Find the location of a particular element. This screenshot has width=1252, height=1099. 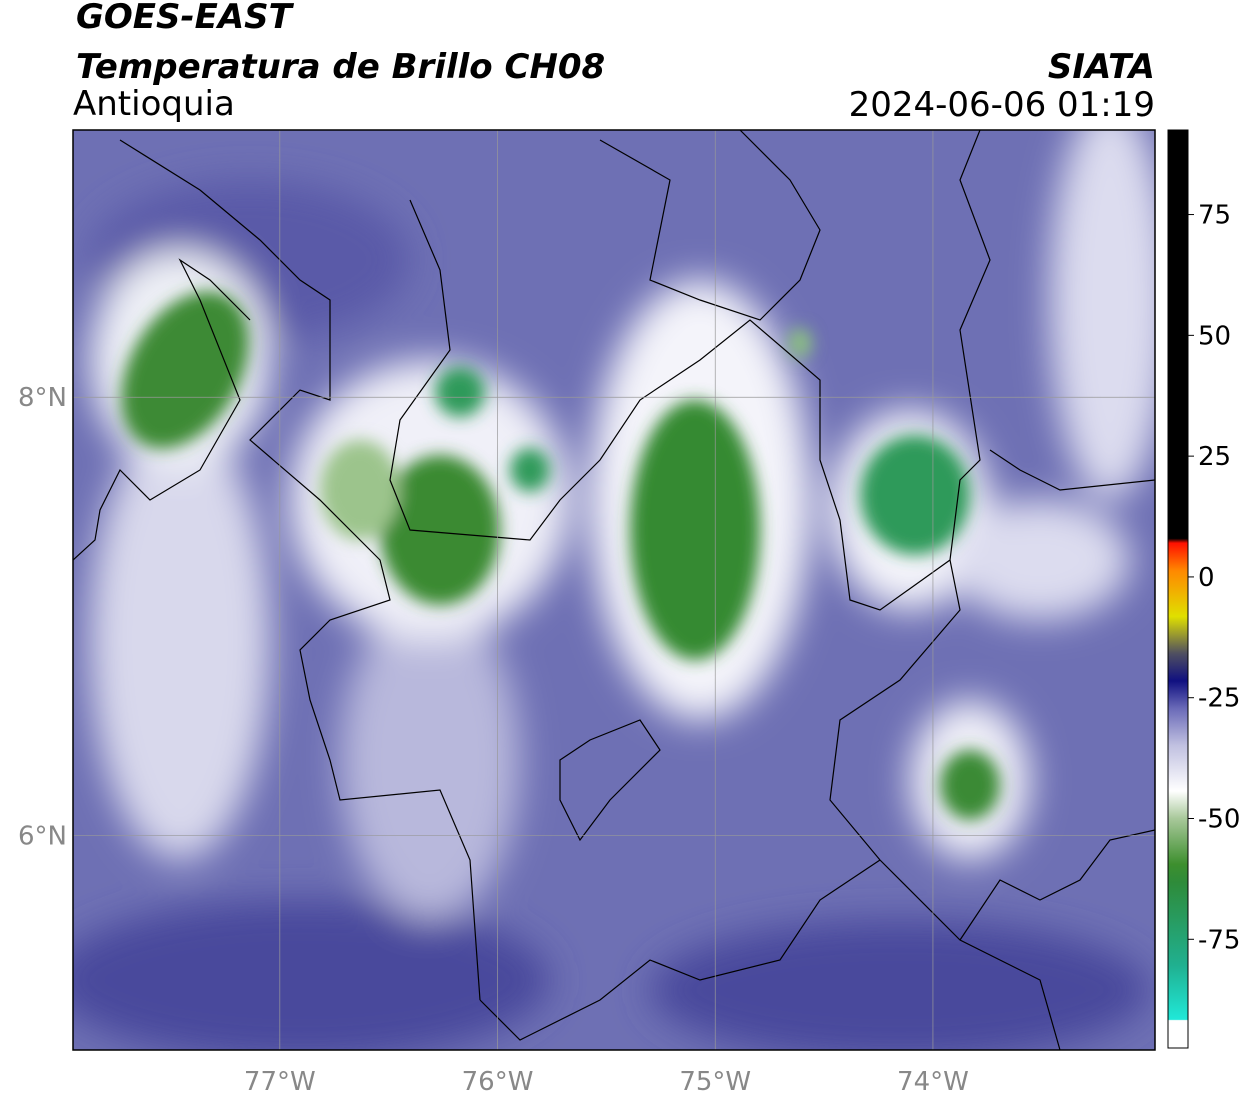

x-tick-label: 77°W is located at coordinates (280, 1082).